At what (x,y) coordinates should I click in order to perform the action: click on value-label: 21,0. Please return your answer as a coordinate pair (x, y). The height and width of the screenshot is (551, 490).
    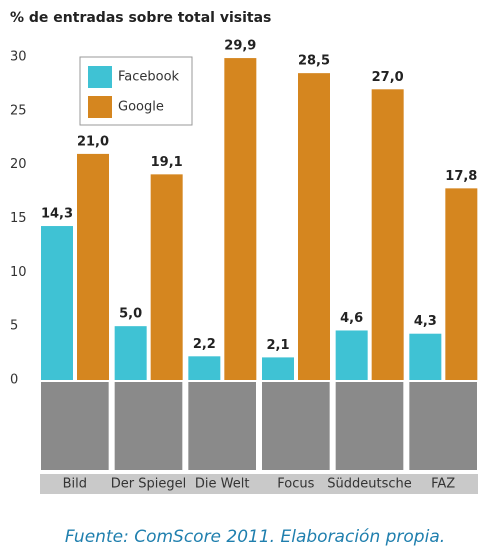
    Looking at the image, I should click on (93, 141).